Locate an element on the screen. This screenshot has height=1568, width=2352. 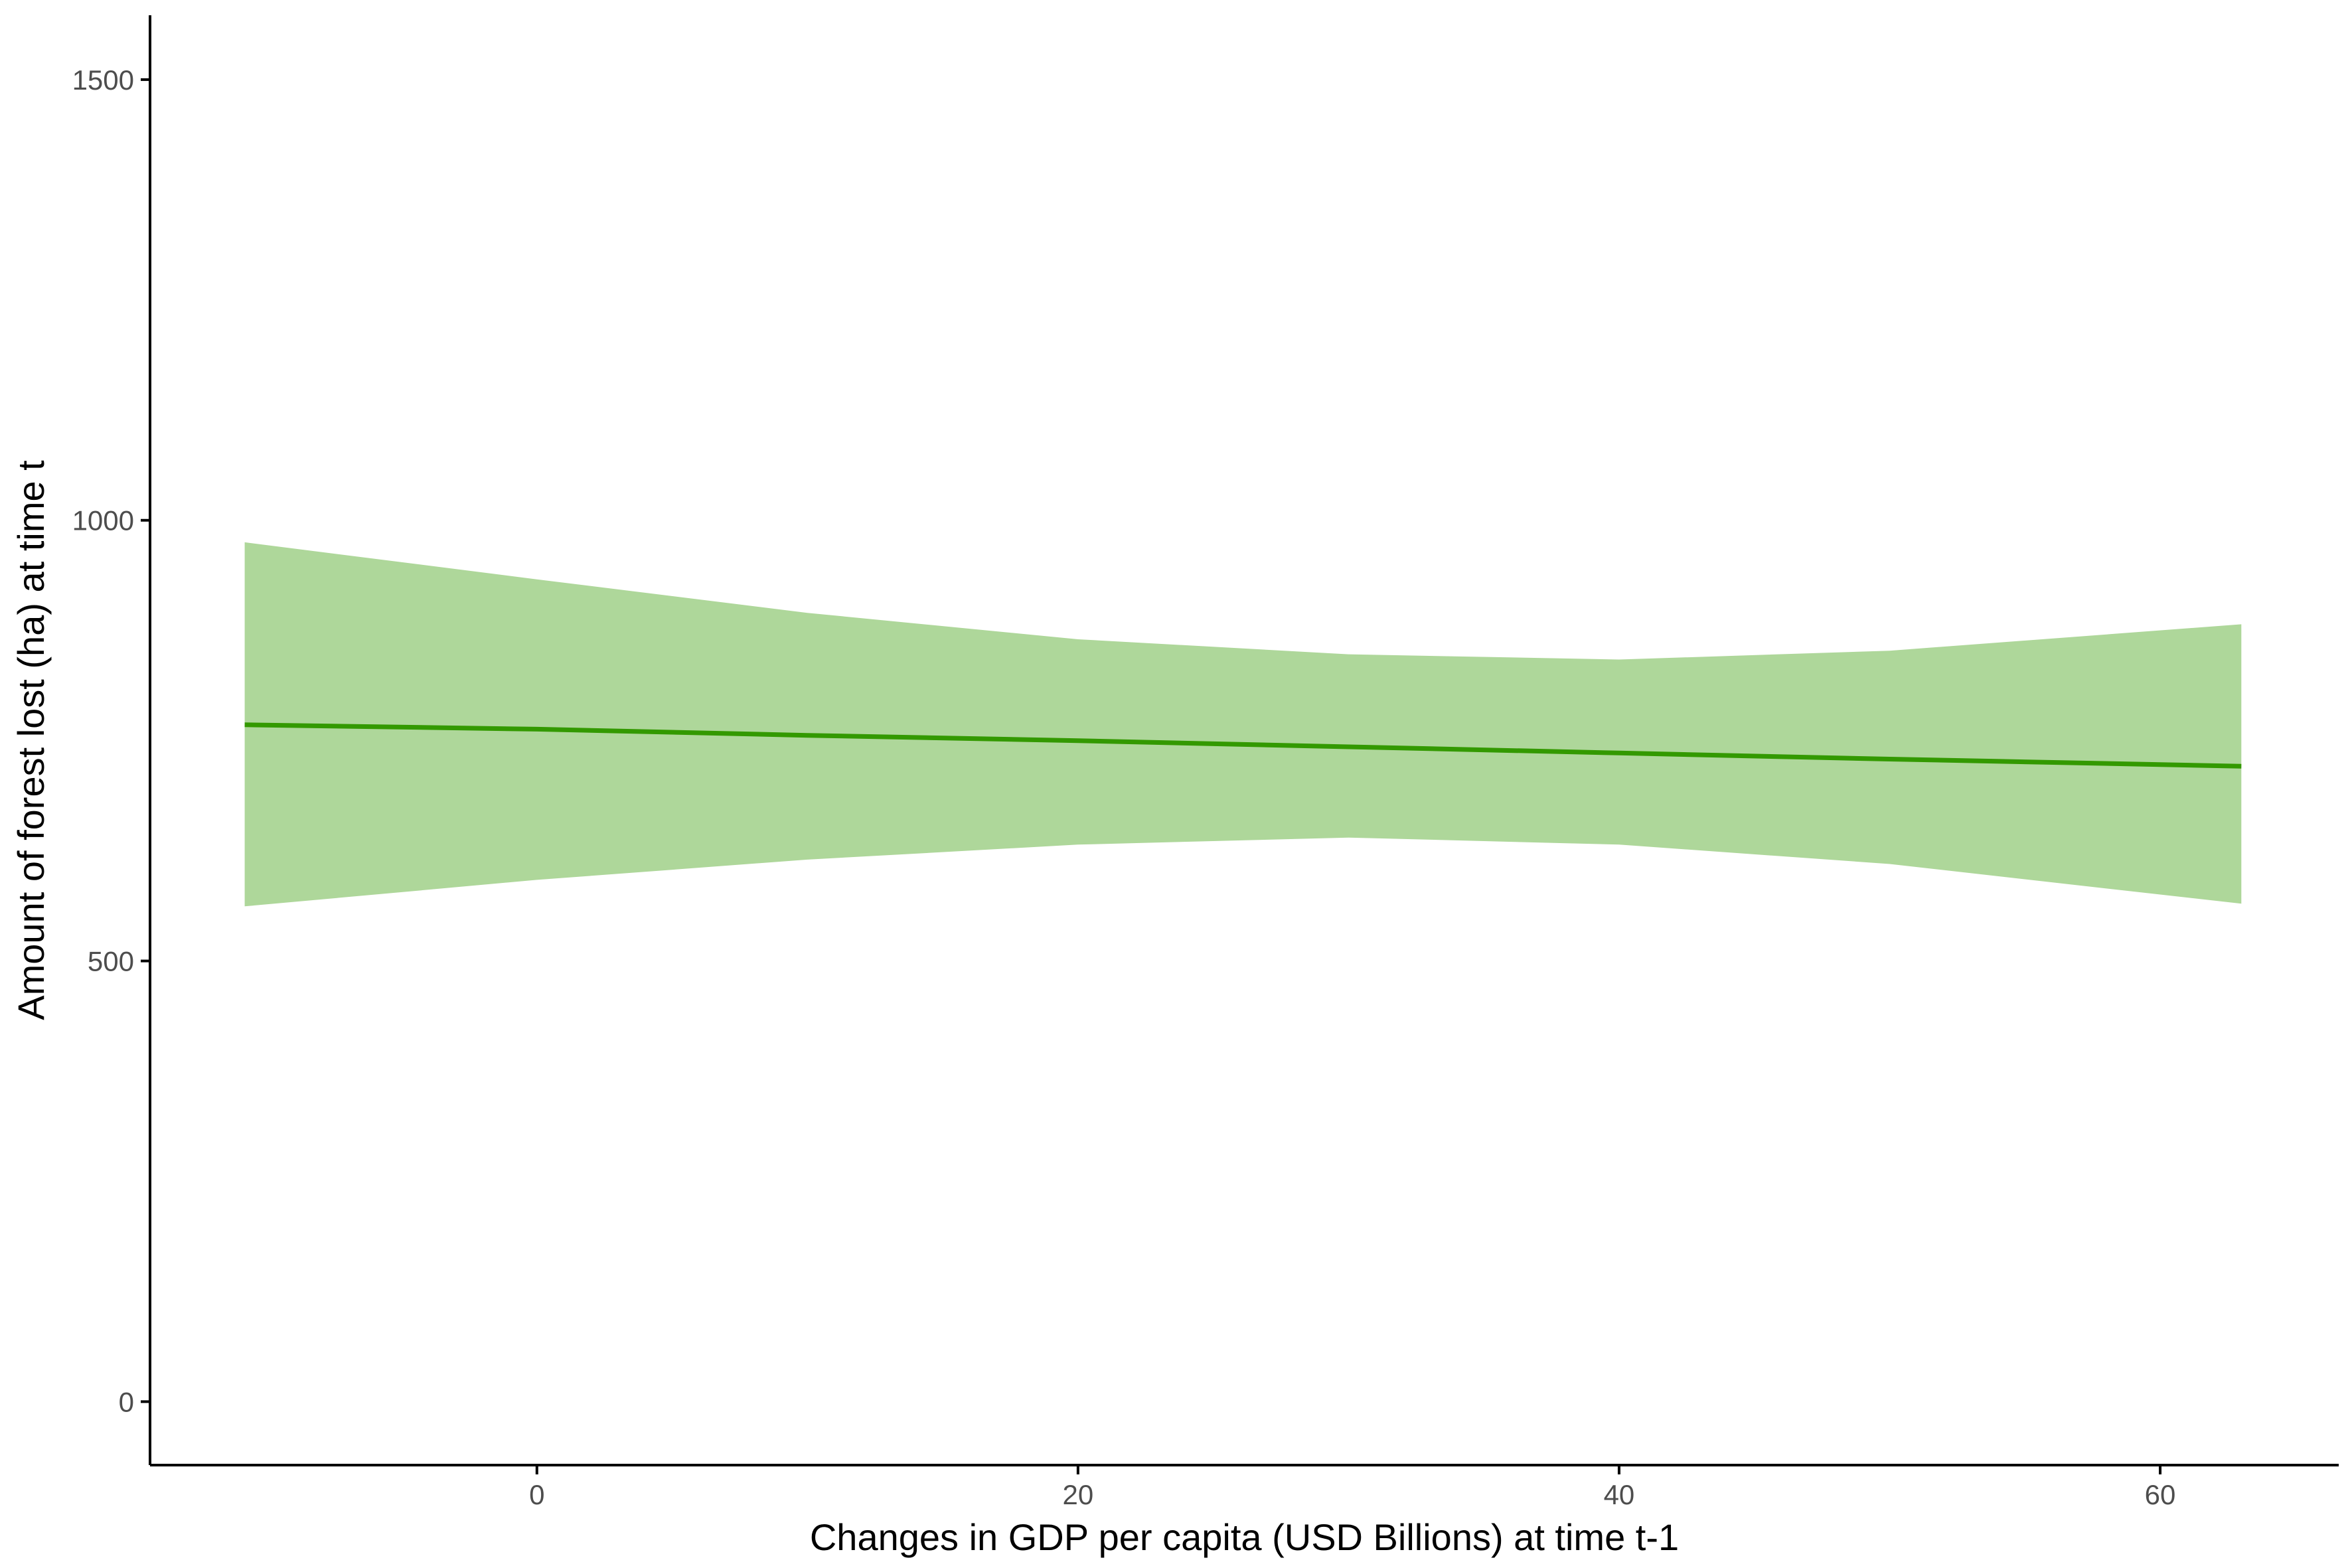
x-axis-ticks: 0 20 40 60 is located at coordinates (1352, 1488).